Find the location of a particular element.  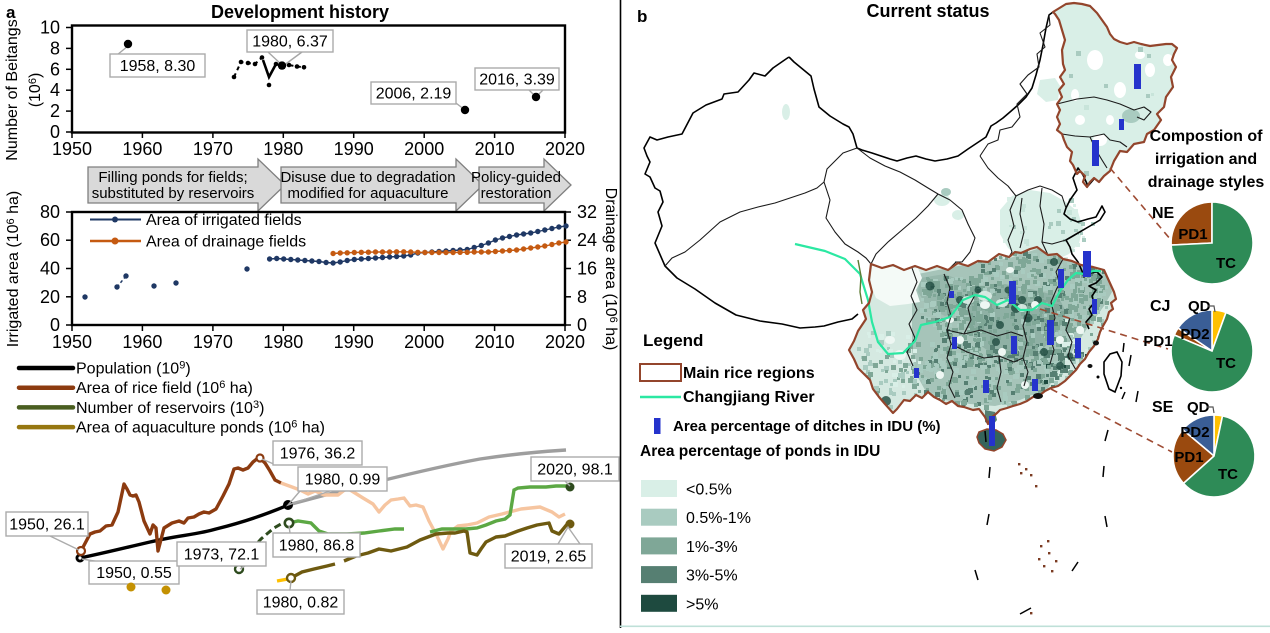

svg-text: 1%-3% is located at coordinates (712, 547).